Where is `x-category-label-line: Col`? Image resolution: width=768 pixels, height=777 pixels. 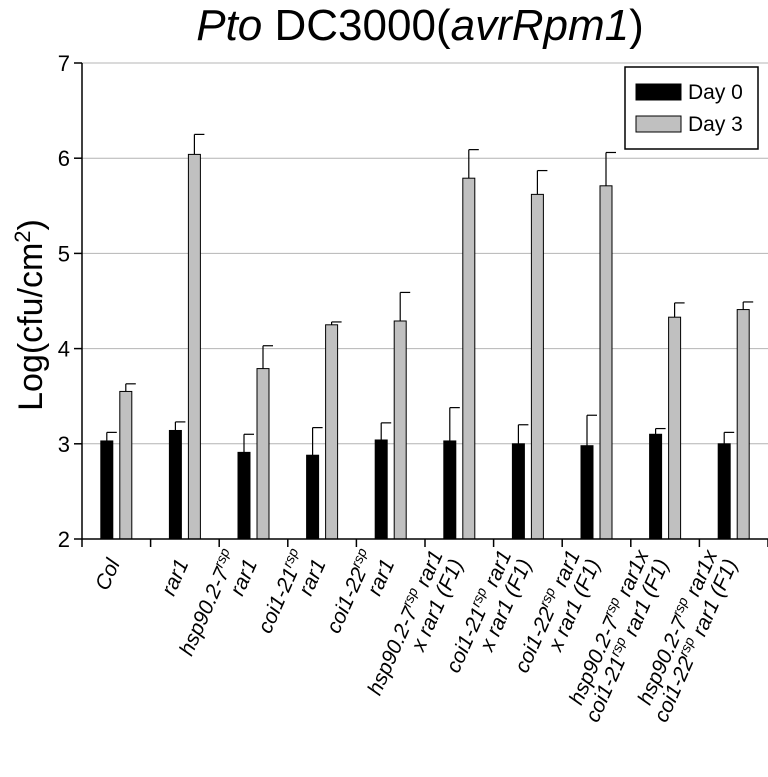 x-category-label-line: Col is located at coordinates (108, 573).